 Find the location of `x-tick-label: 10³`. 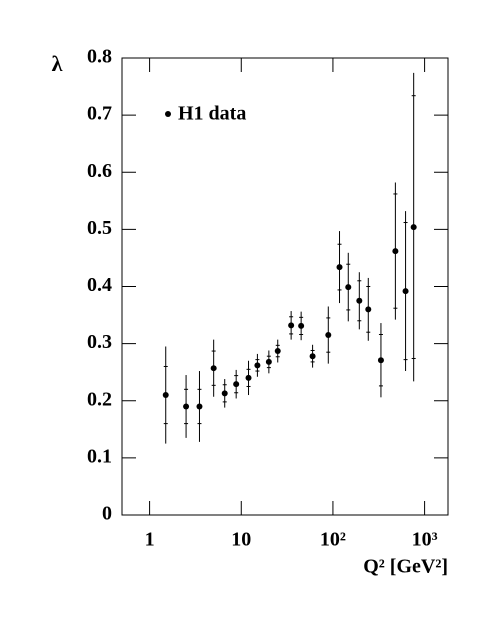

x-tick-label: 10³ is located at coordinates (425, 540).